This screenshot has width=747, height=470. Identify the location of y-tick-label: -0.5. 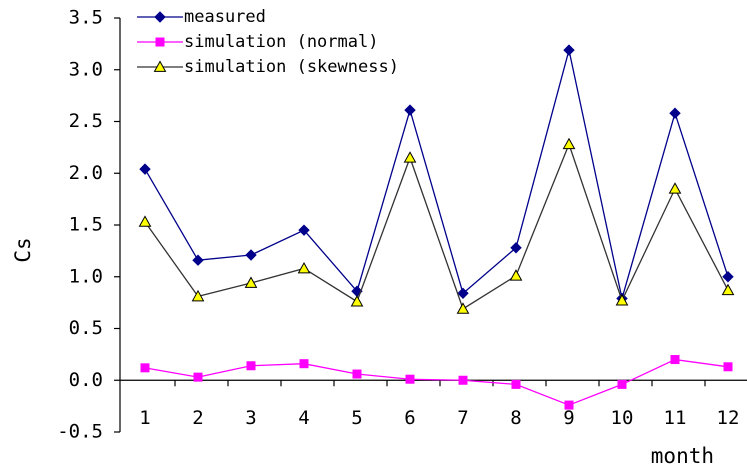
(80, 432).